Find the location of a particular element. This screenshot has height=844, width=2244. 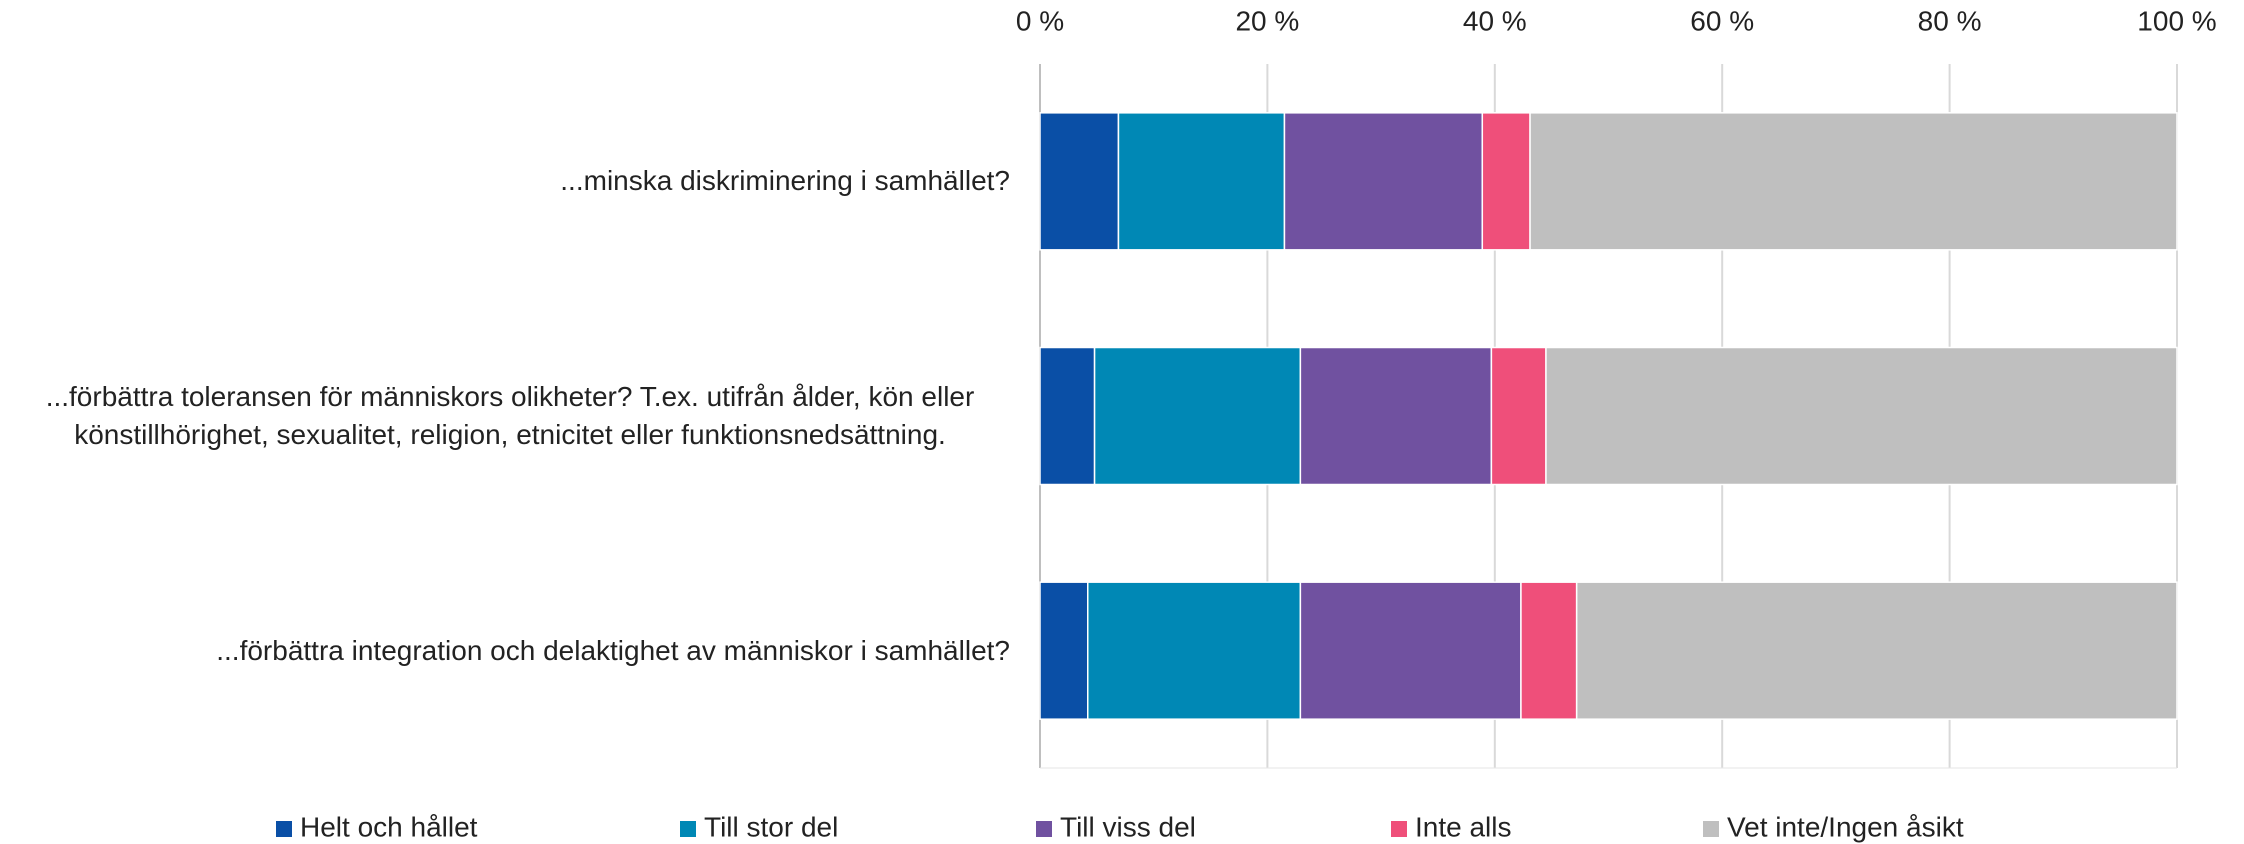

x-tick-label: 80 % is located at coordinates (1950, 20).